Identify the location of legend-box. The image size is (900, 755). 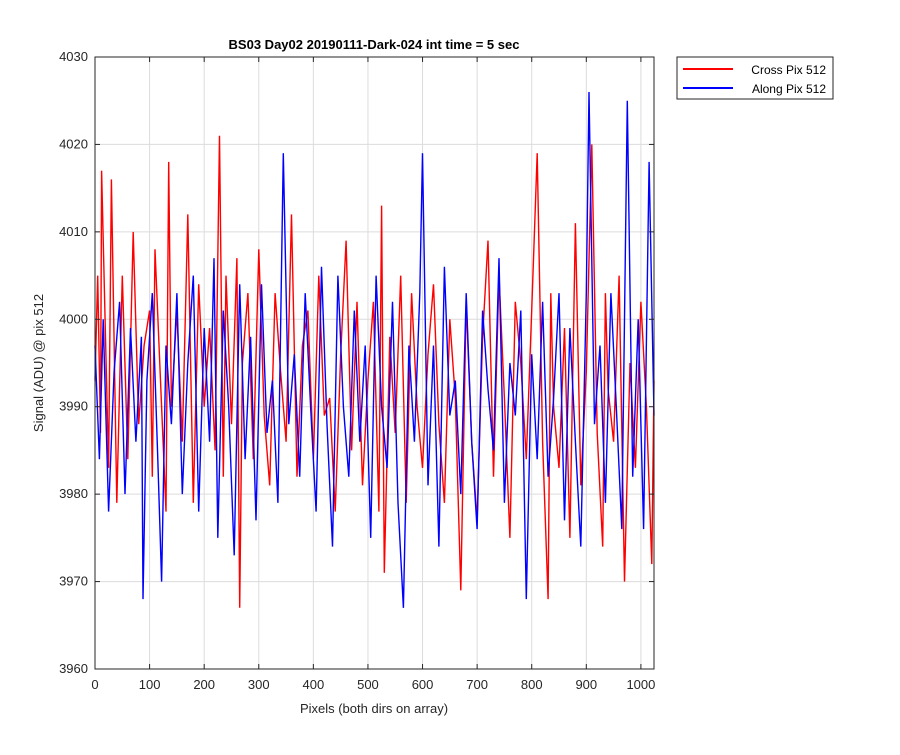
(755, 78).